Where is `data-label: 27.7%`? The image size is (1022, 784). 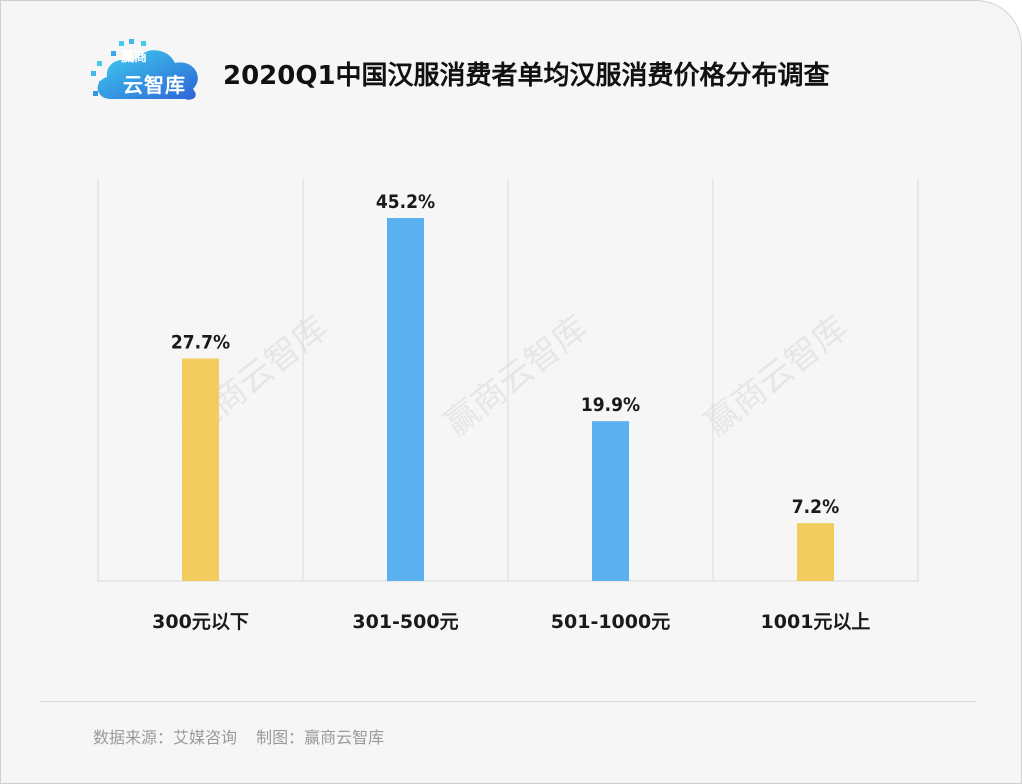
data-label: 27.7% is located at coordinates (200, 343).